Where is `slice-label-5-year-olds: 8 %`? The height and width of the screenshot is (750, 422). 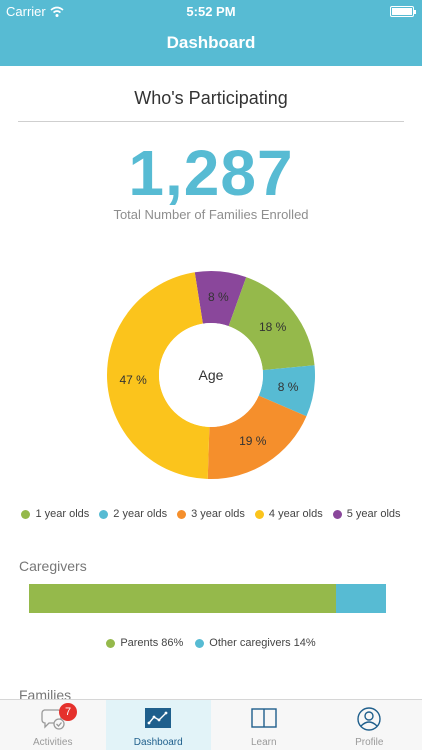 slice-label-5-year-olds: 8 % is located at coordinates (218, 297).